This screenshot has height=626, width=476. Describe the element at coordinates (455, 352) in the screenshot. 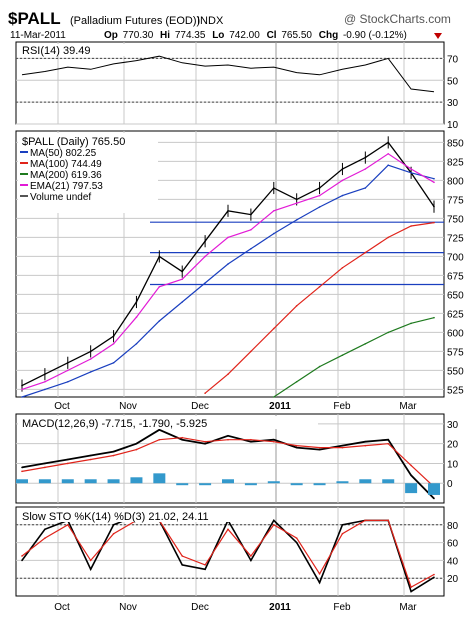

I see `y-tick-label: 575` at that location.